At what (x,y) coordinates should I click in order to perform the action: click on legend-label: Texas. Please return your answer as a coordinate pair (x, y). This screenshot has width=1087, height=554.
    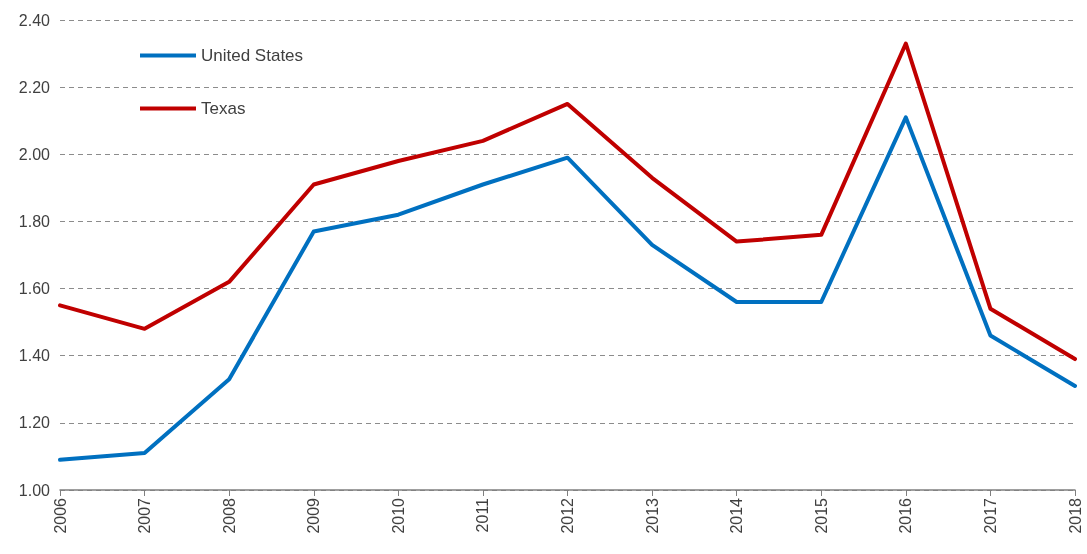
    Looking at the image, I should click on (223, 108).